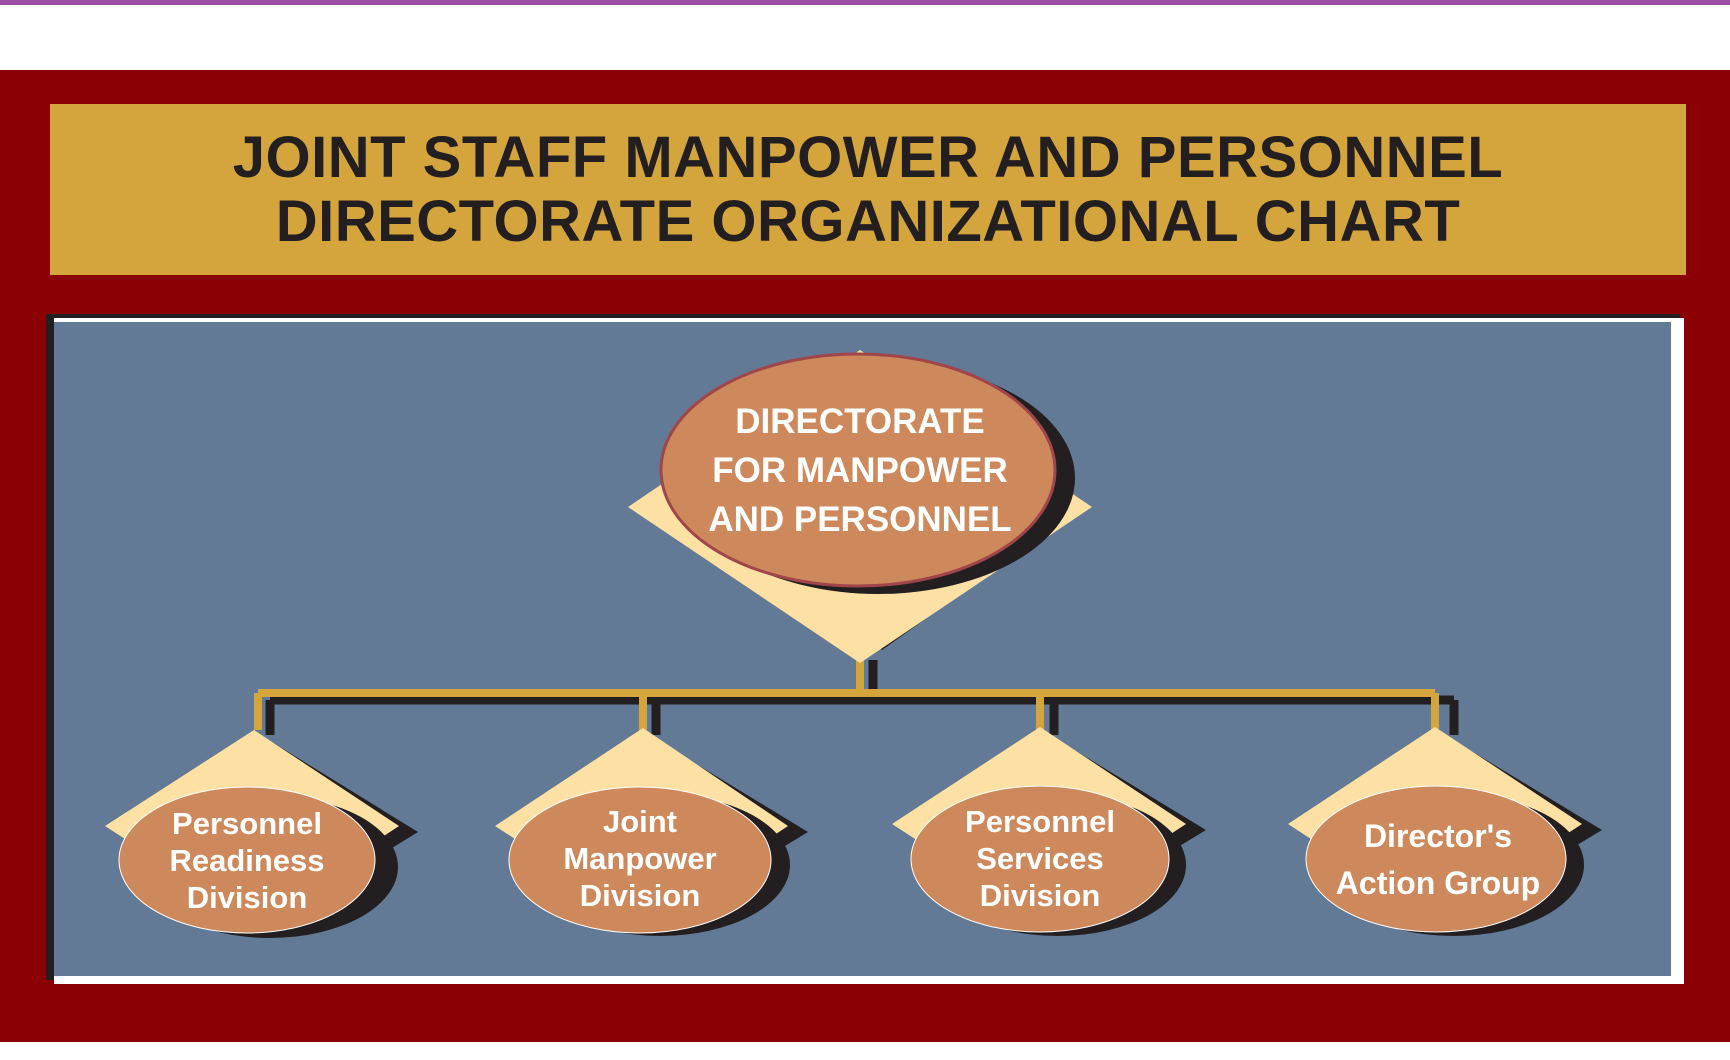  What do you see at coordinates (868, 157) in the screenshot?
I see `chart-title-line-1: JOINT STAFF MANPOWER AND PERSONNEL` at bounding box center [868, 157].